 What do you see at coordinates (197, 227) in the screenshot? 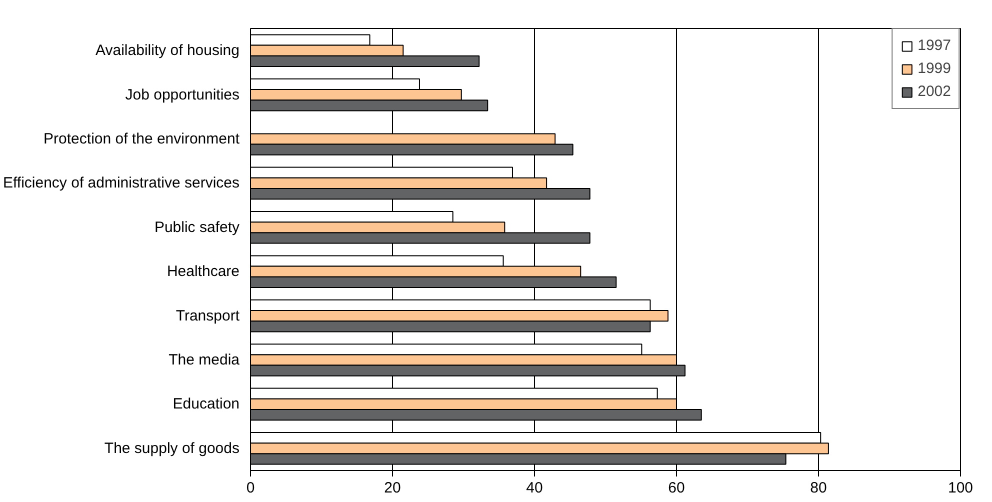
I see `y-tick-label: Public safety` at bounding box center [197, 227].